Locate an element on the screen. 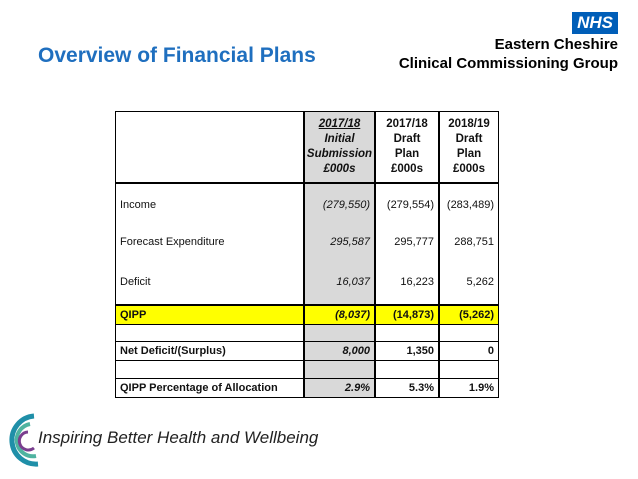  value-cell: (5,262) is located at coordinates (469, 315).